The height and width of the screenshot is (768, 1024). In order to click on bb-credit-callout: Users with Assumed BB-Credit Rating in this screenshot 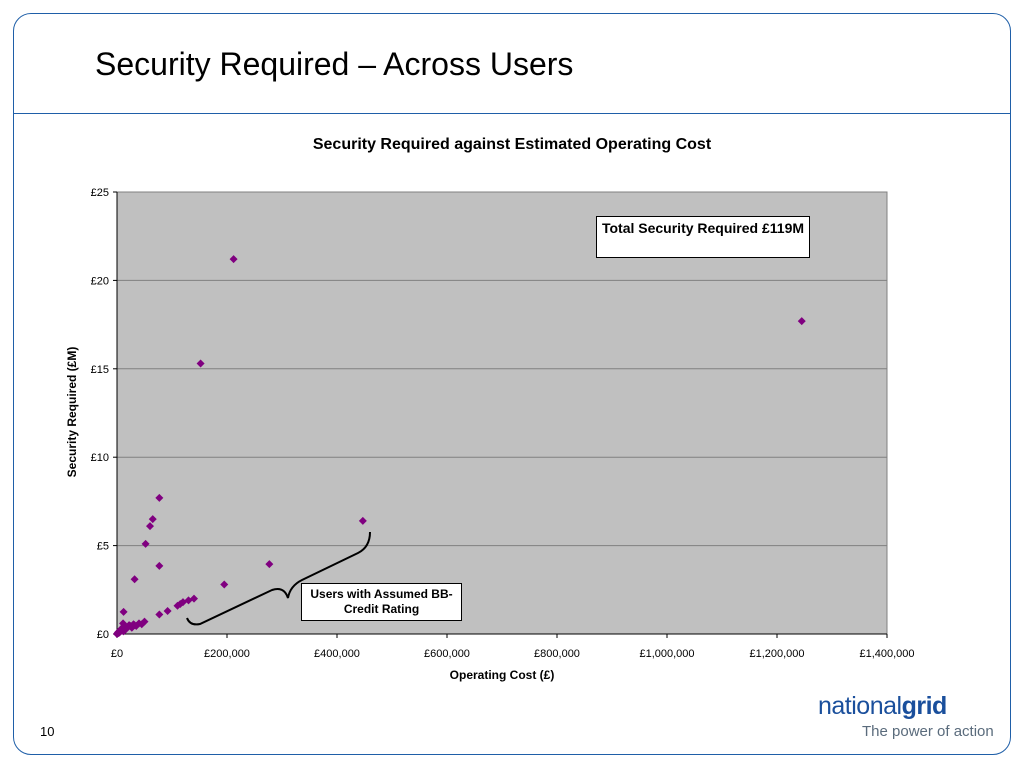, I will do `click(381, 602)`.